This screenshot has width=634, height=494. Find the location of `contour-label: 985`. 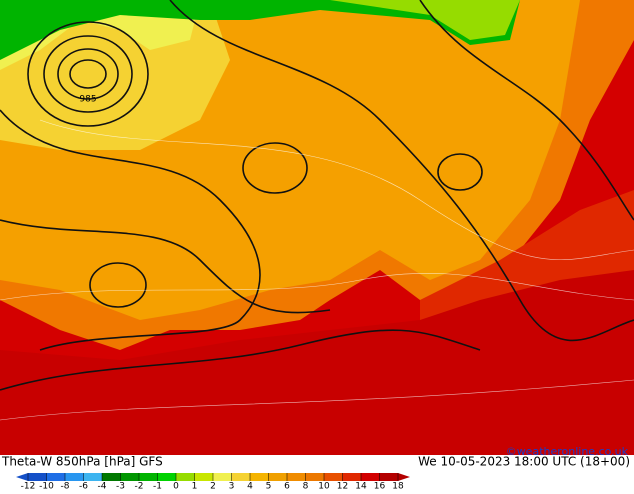

contour-label: 985 is located at coordinates (87, 100).